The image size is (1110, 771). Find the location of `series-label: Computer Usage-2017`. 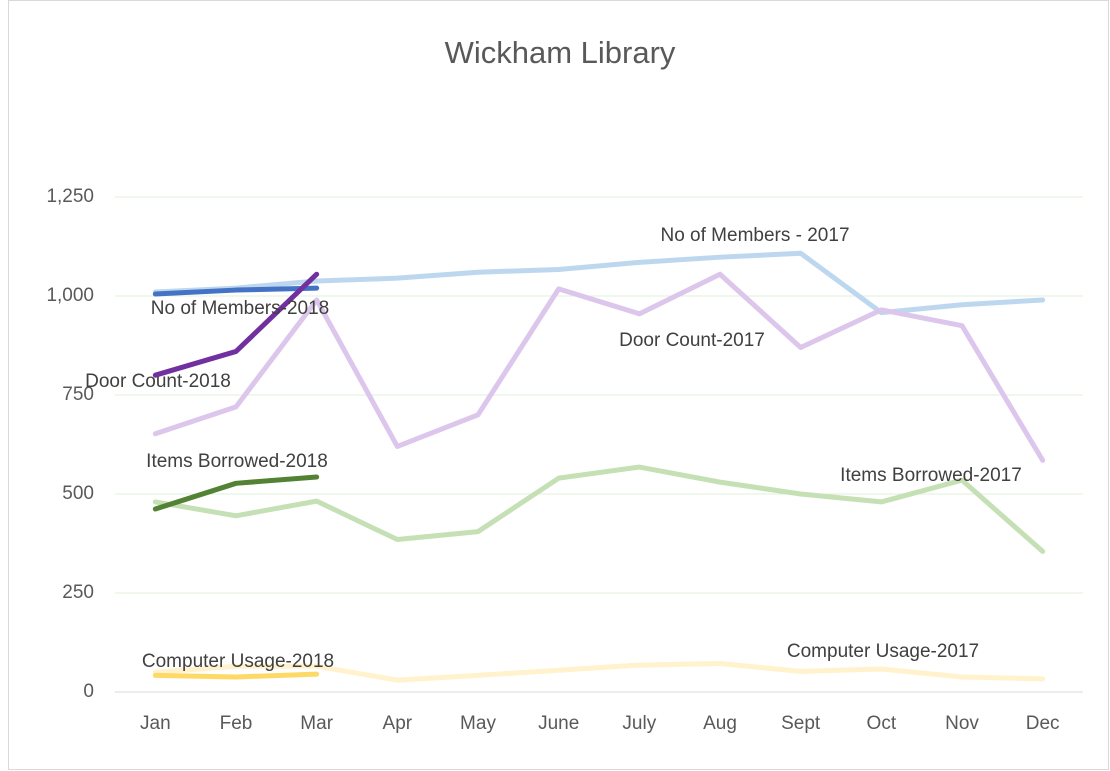

series-label: Computer Usage-2017 is located at coordinates (883, 651).